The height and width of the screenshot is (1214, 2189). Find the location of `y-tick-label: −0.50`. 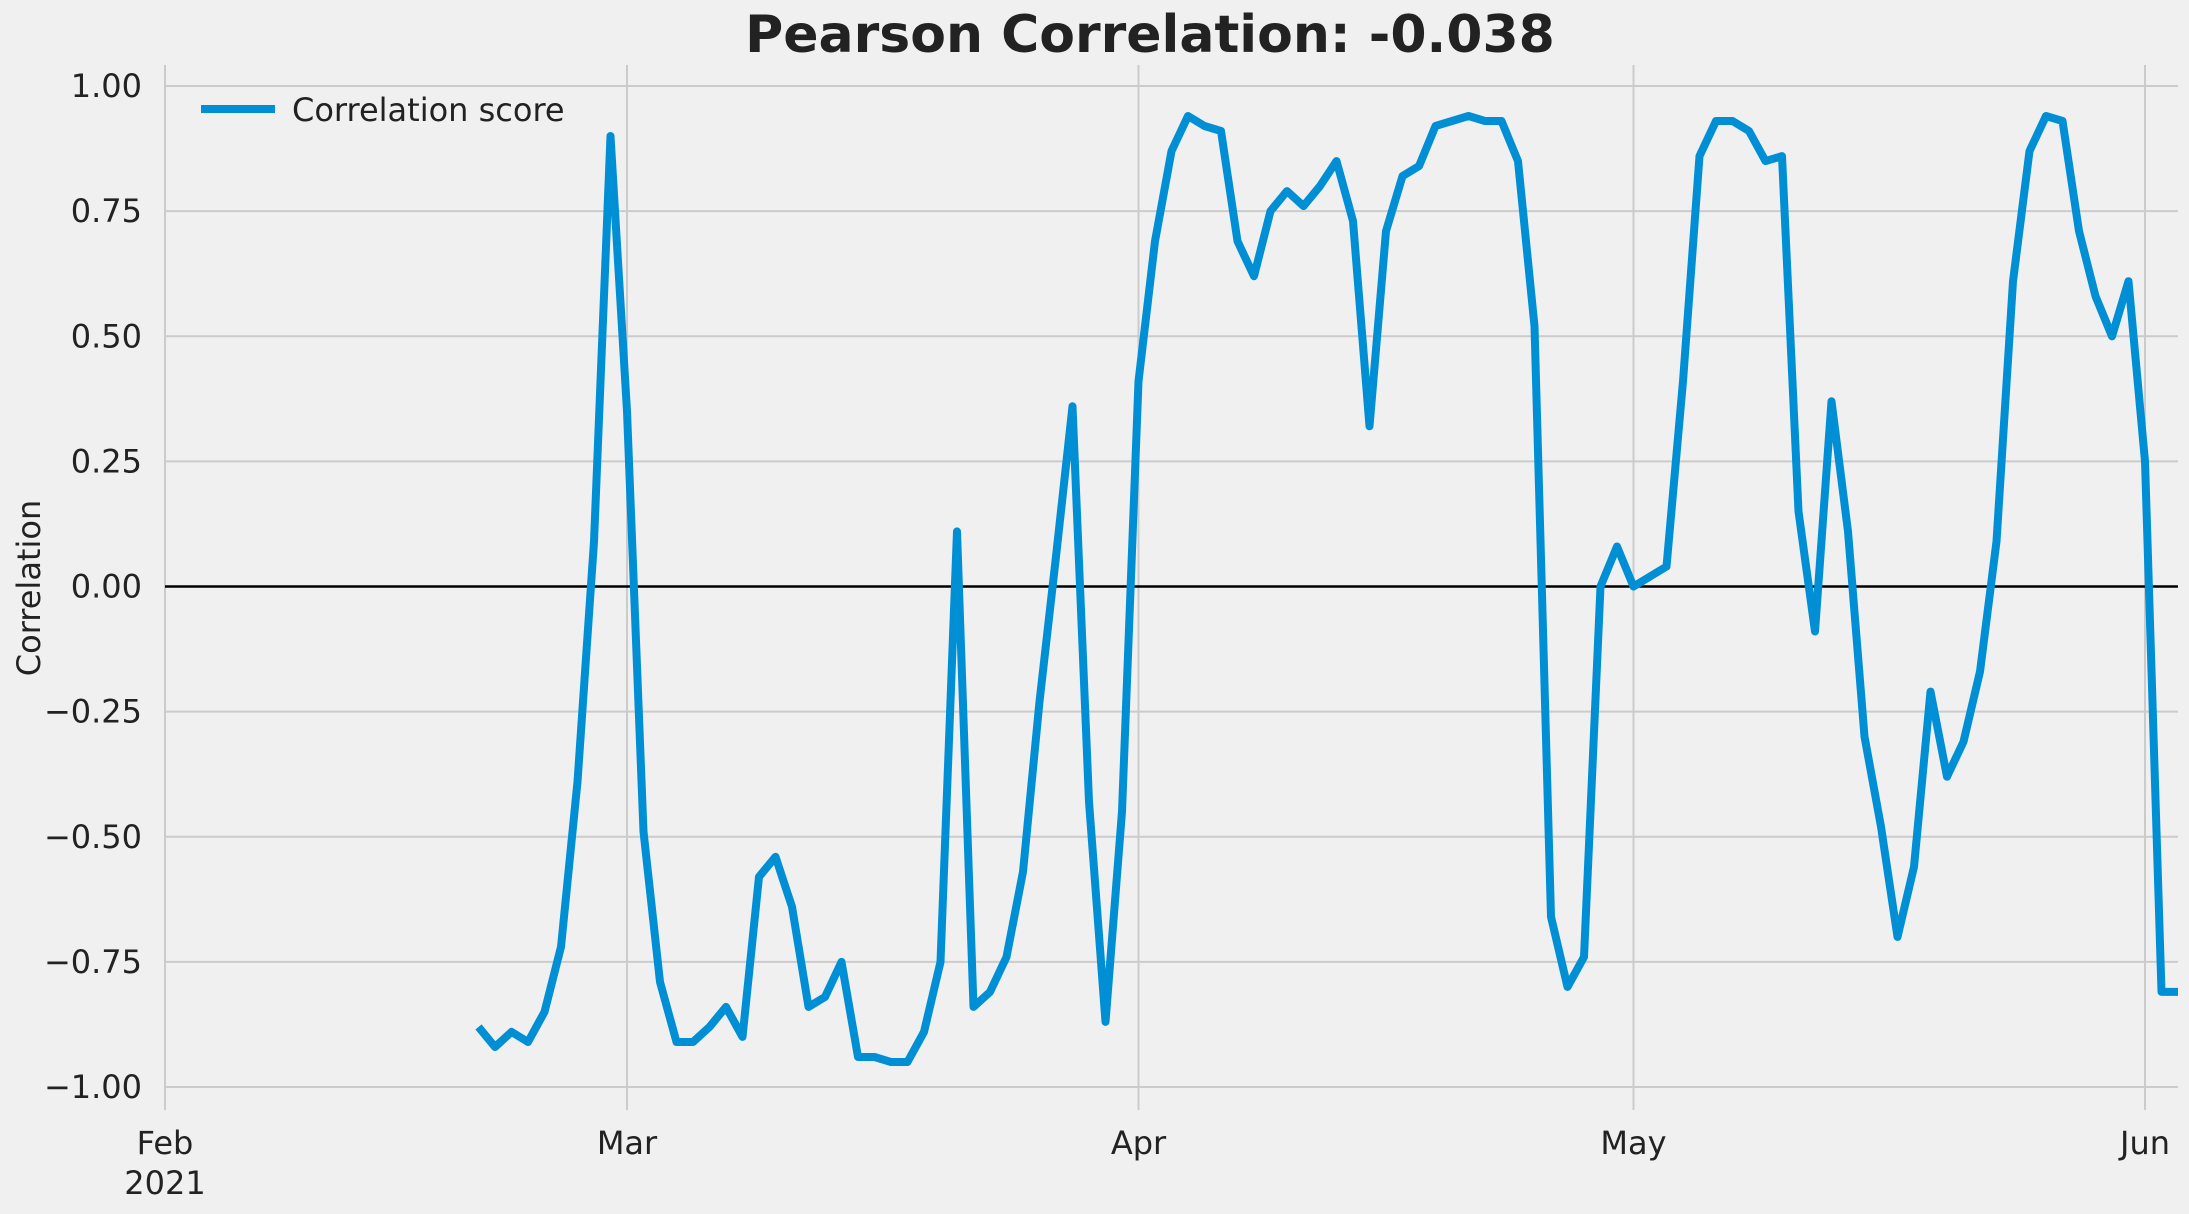

y-tick-label: −0.50 is located at coordinates (93, 837).